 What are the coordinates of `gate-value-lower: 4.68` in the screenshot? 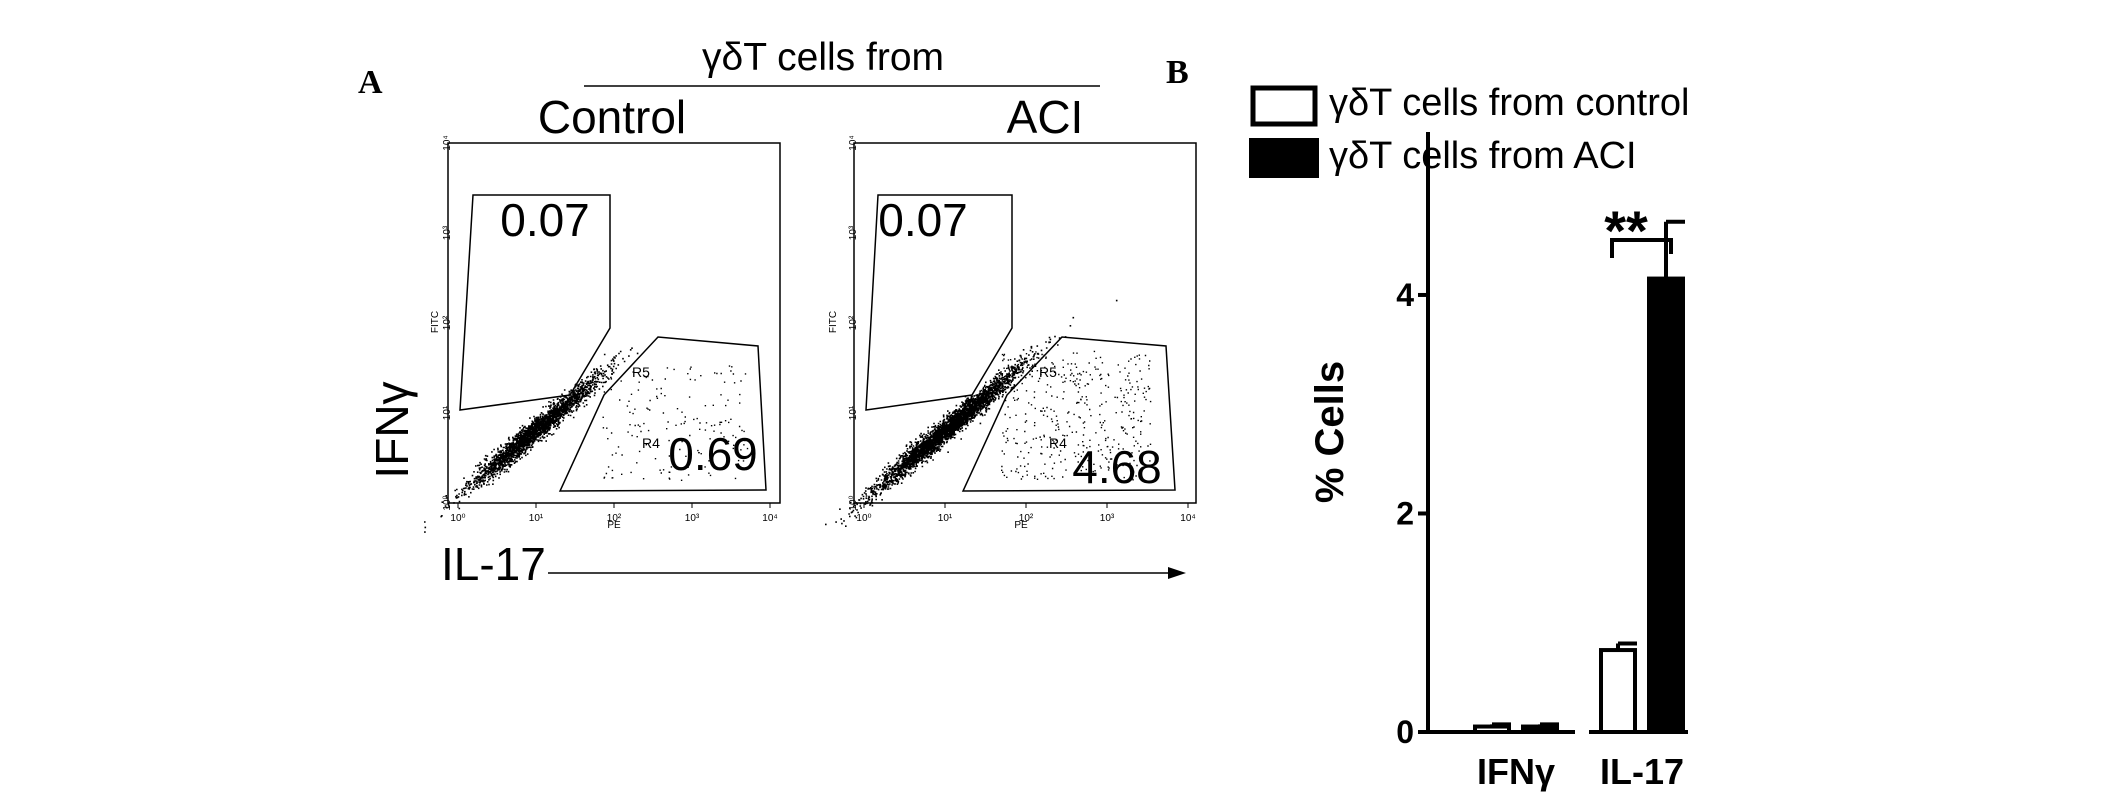 It's located at (1117, 467).